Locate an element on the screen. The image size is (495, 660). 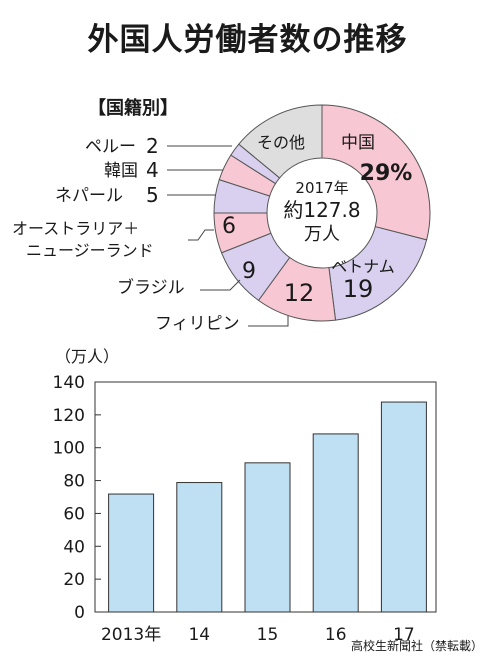
slice-value-label: 6 is located at coordinates (229, 226).